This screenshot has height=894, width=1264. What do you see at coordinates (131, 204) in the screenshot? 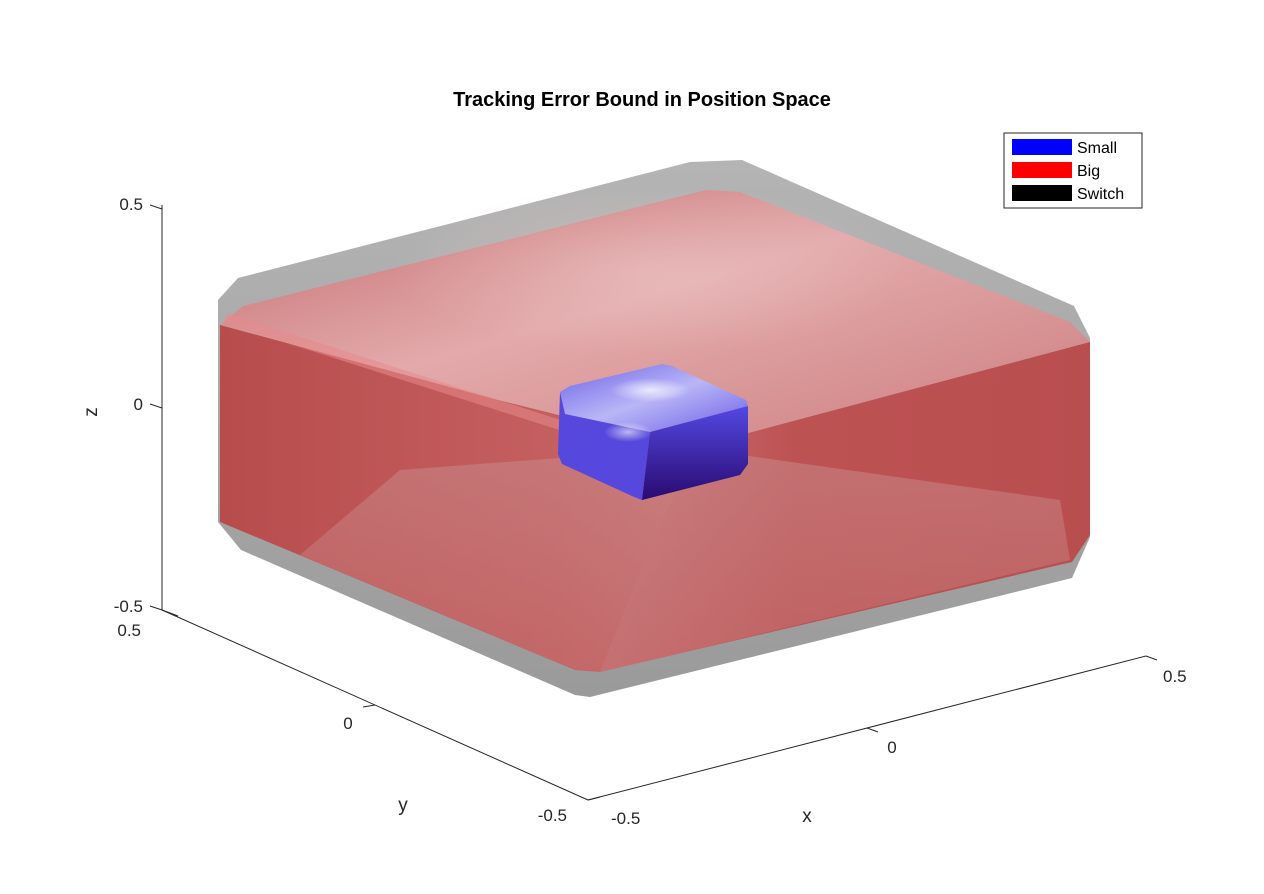
I see `z-tick-label-top: 0.5` at bounding box center [131, 204].